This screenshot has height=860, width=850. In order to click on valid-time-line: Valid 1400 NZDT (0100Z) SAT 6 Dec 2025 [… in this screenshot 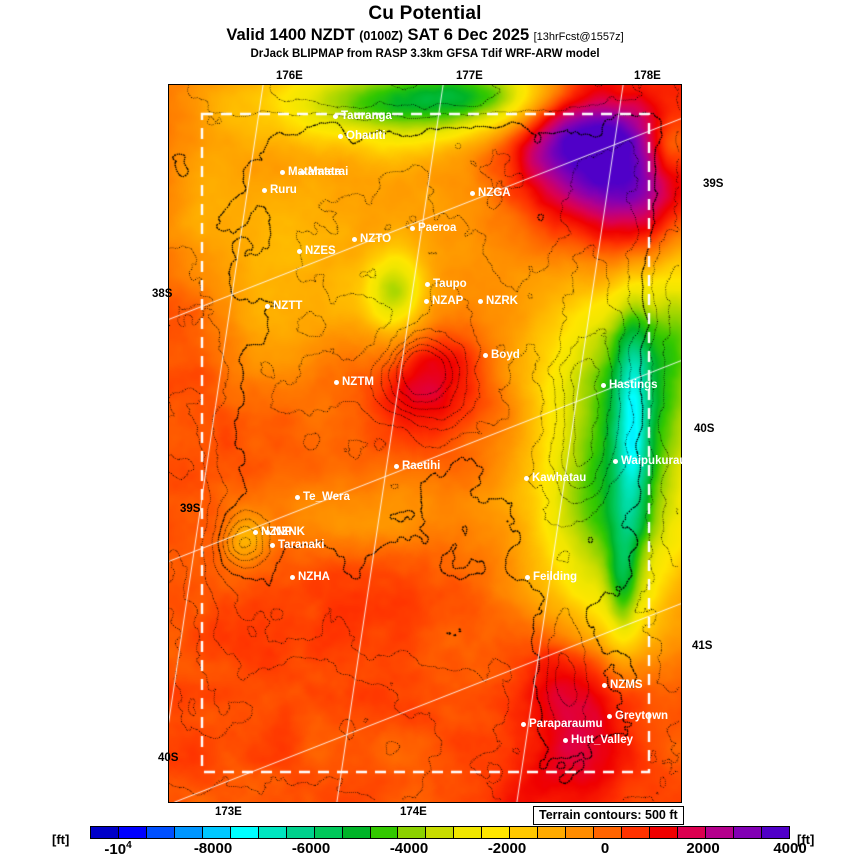, I will do `click(425, 36)`.